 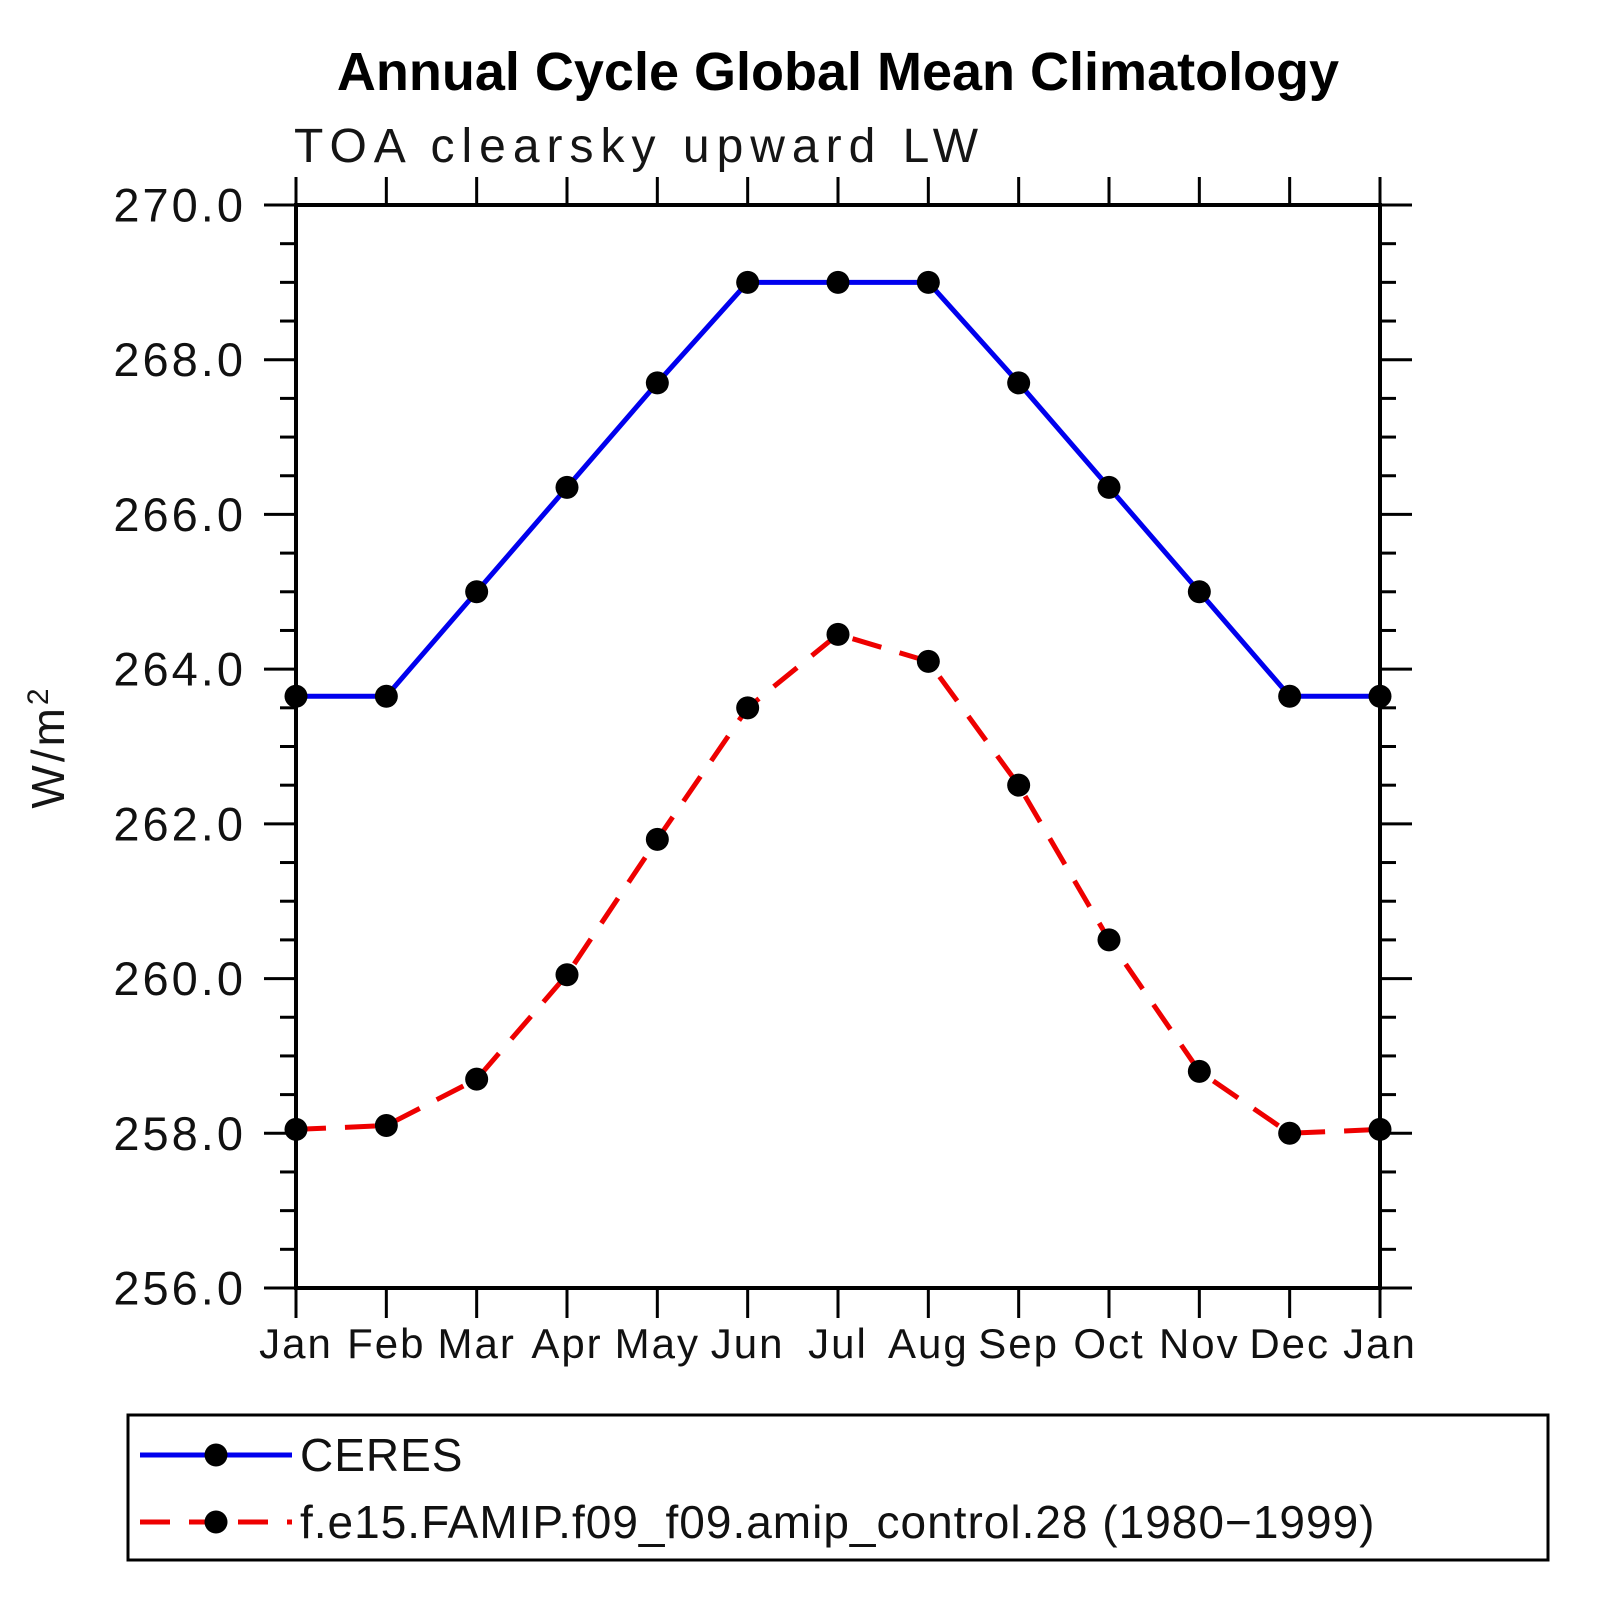 I want to click on legend-frame, so click(x=838, y=1487).